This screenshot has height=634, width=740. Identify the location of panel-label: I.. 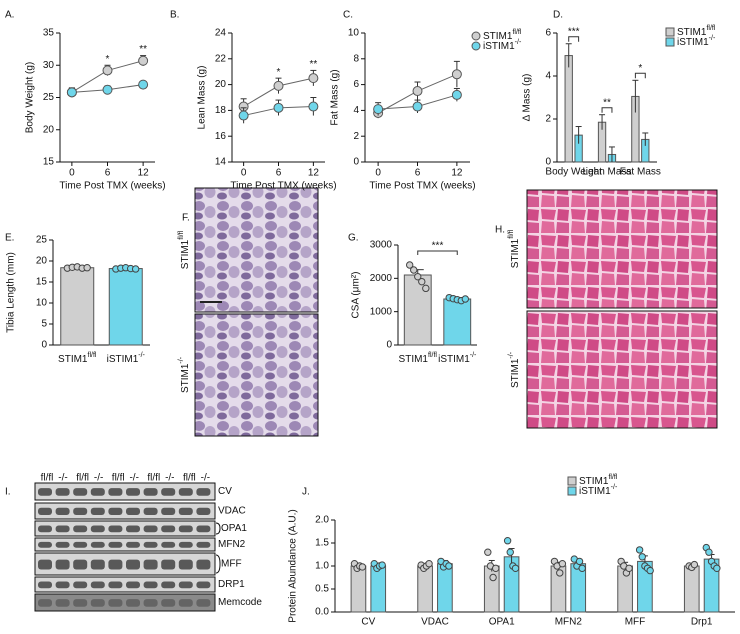
(8, 492).